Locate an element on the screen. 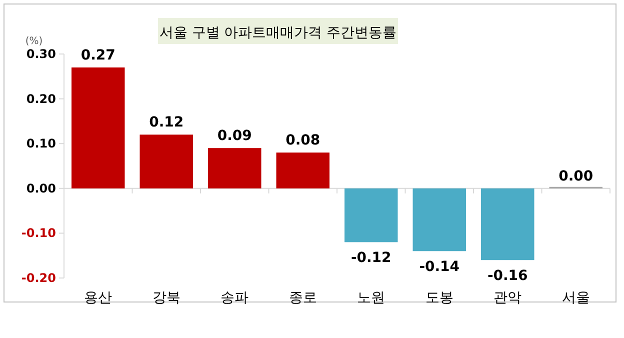  x-tick-label: 종로 is located at coordinates (302, 298).